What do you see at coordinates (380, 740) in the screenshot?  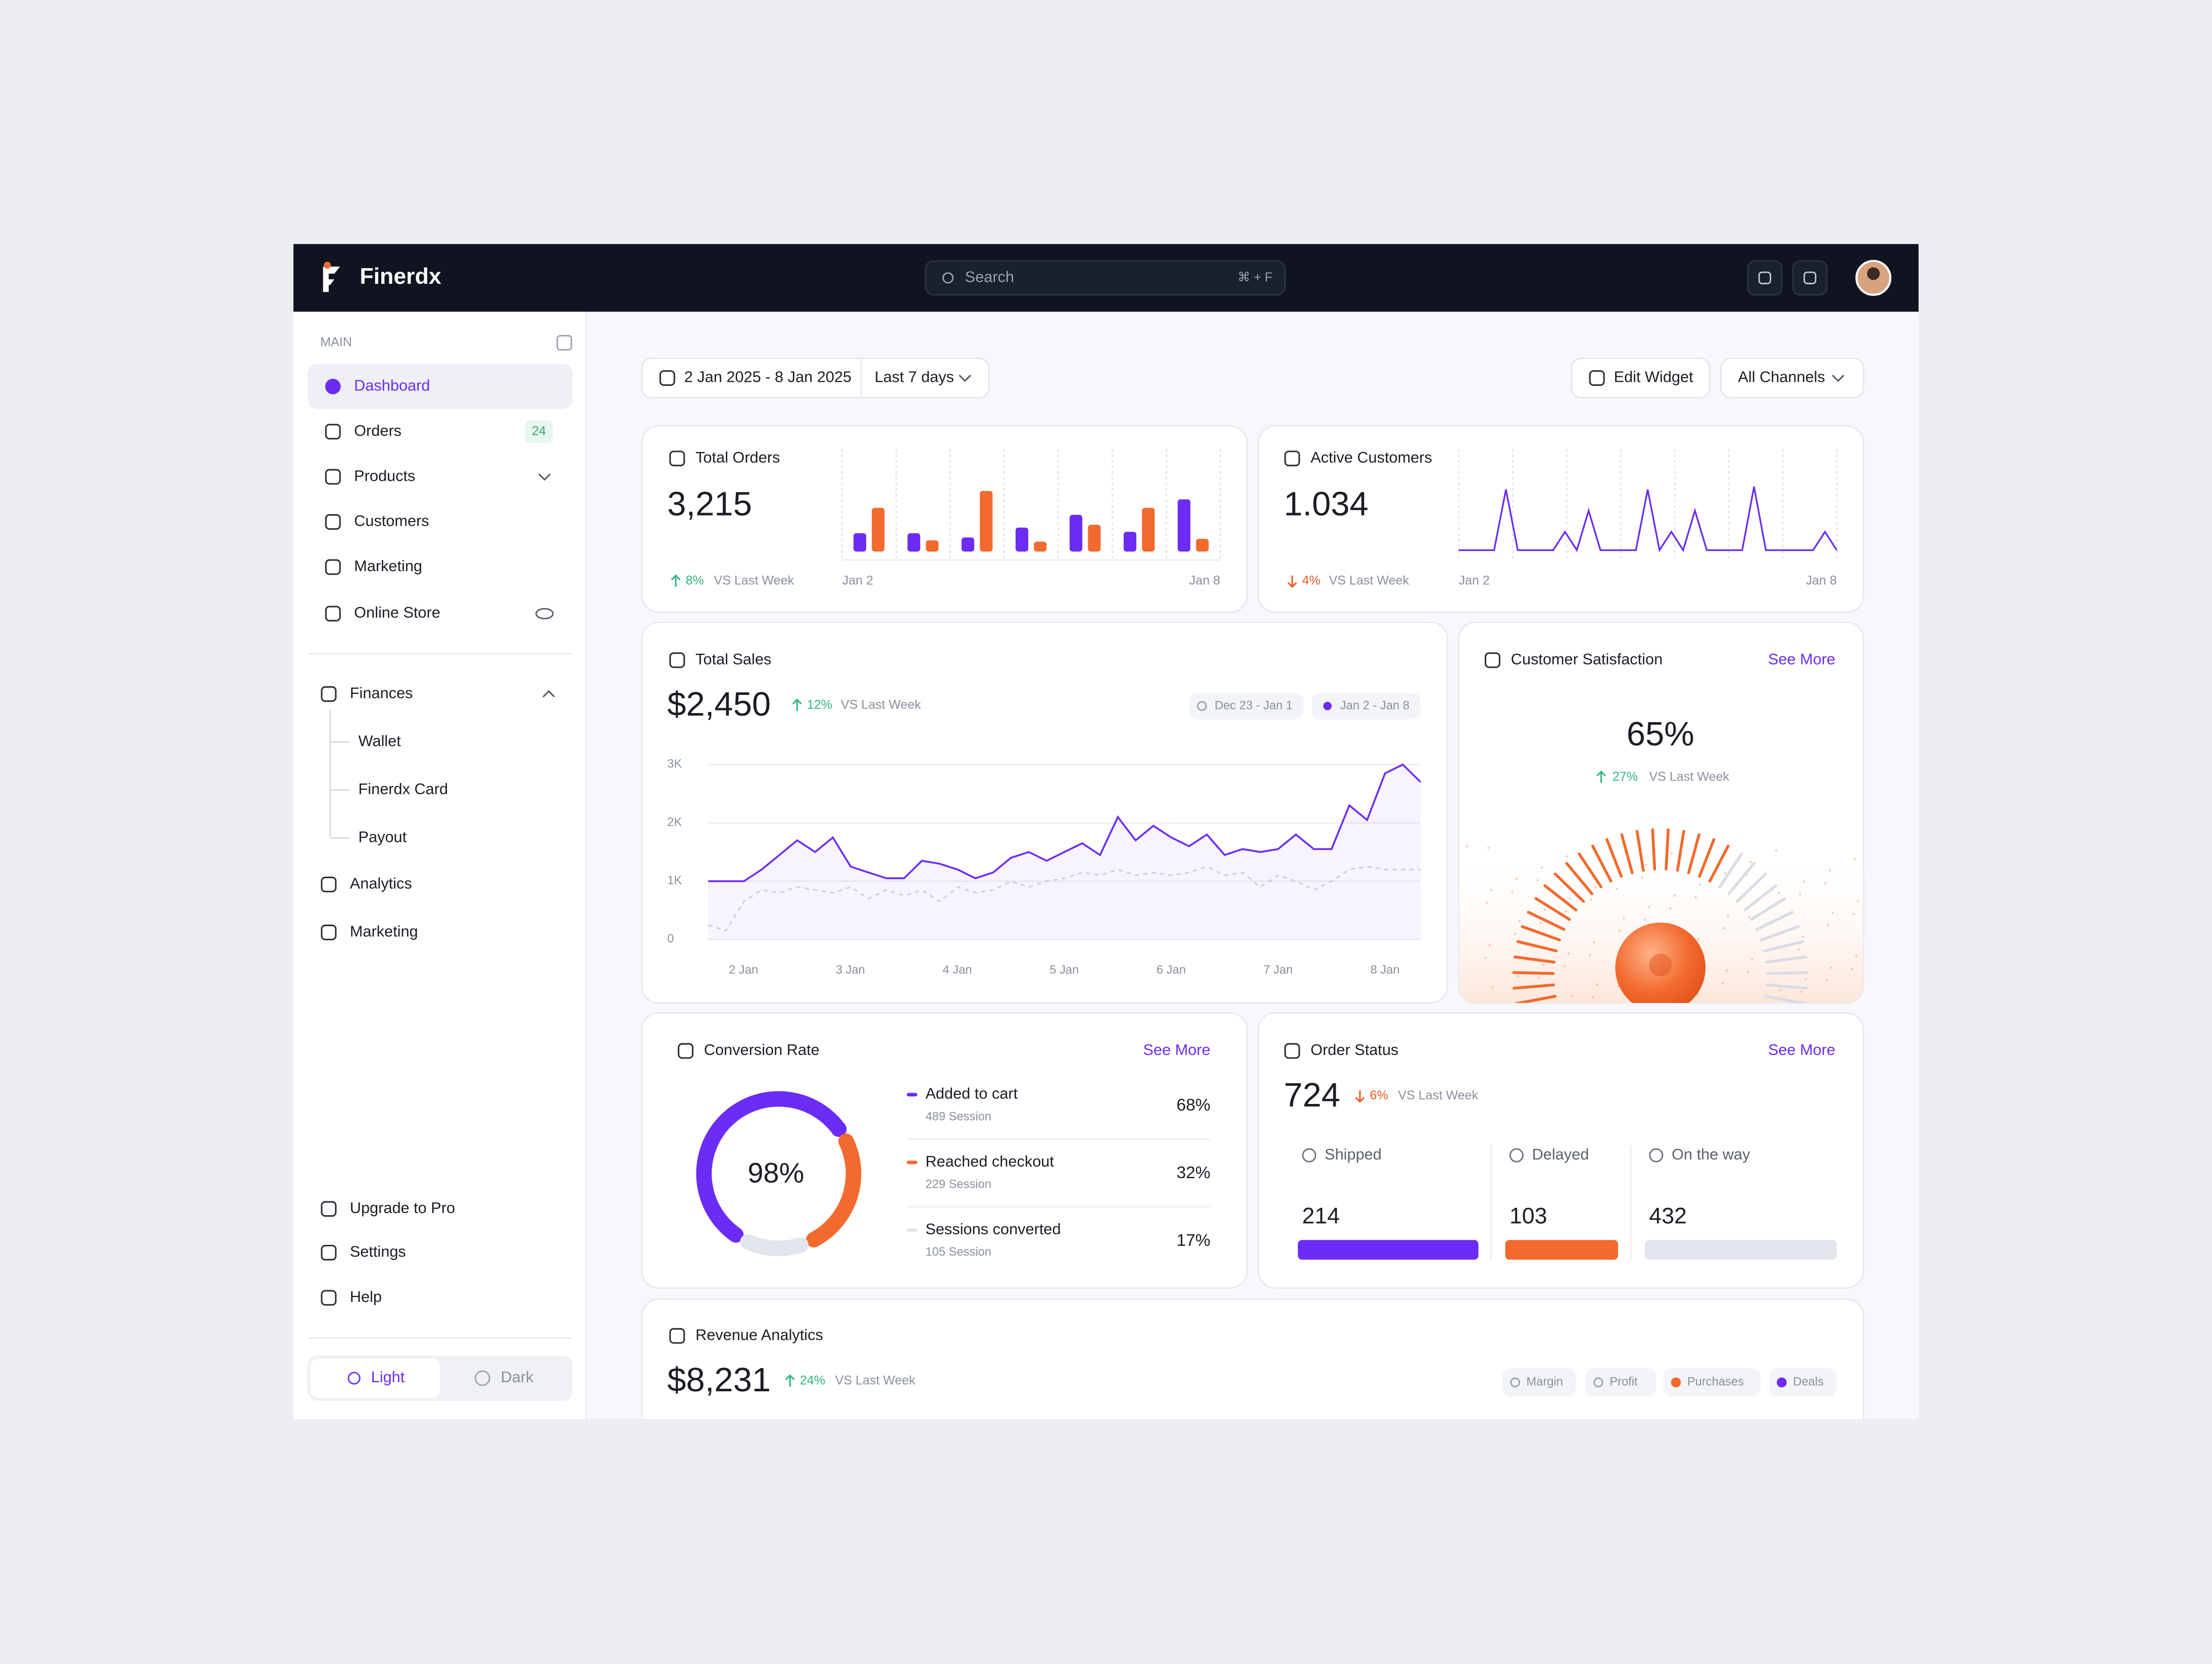 I see `sub-nav-item: Wallet` at bounding box center [380, 740].